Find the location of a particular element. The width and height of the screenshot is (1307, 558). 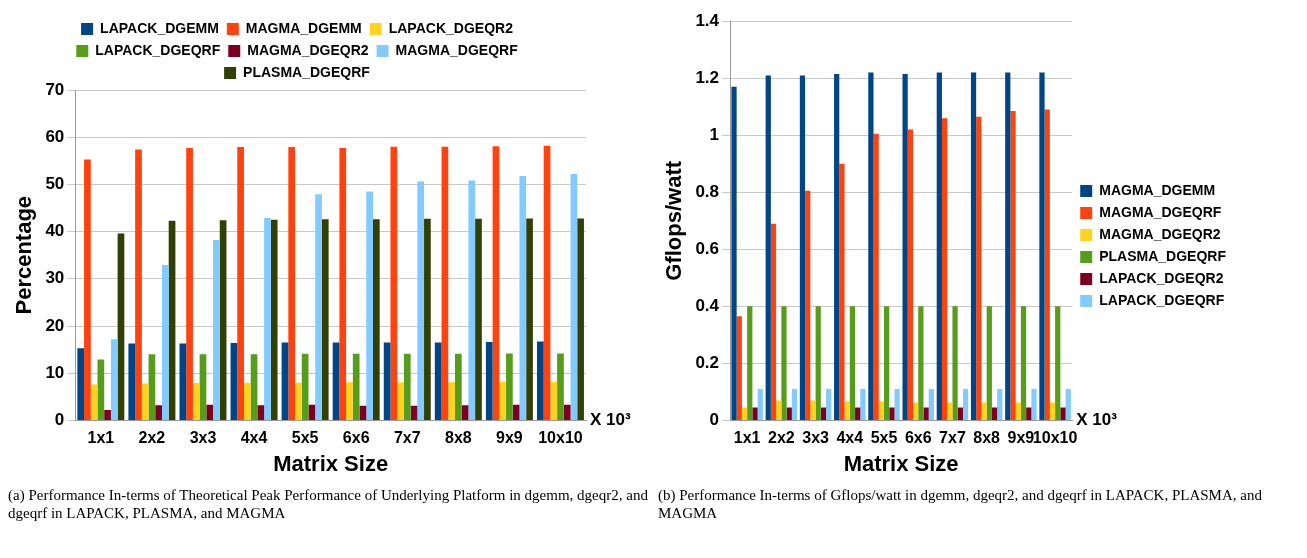

text: (b) Performance In-terms of Gflops/watt in dgemm, dgeqr2, and dgeqrf in LAPACK, PLASMA, and MAGMA is located at coordinates (960, 504).